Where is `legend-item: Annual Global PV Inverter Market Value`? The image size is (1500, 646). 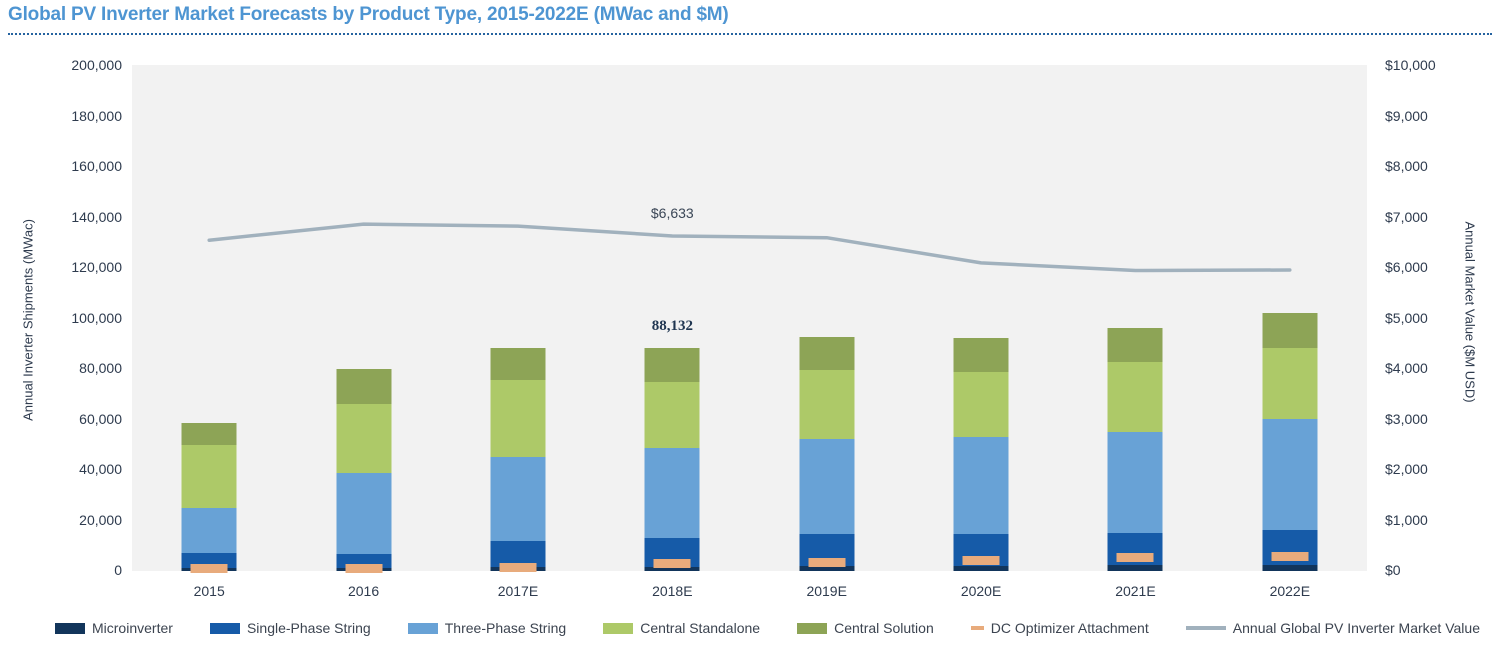
legend-item: Annual Global PV Inverter Market Value is located at coordinates (1332, 628).